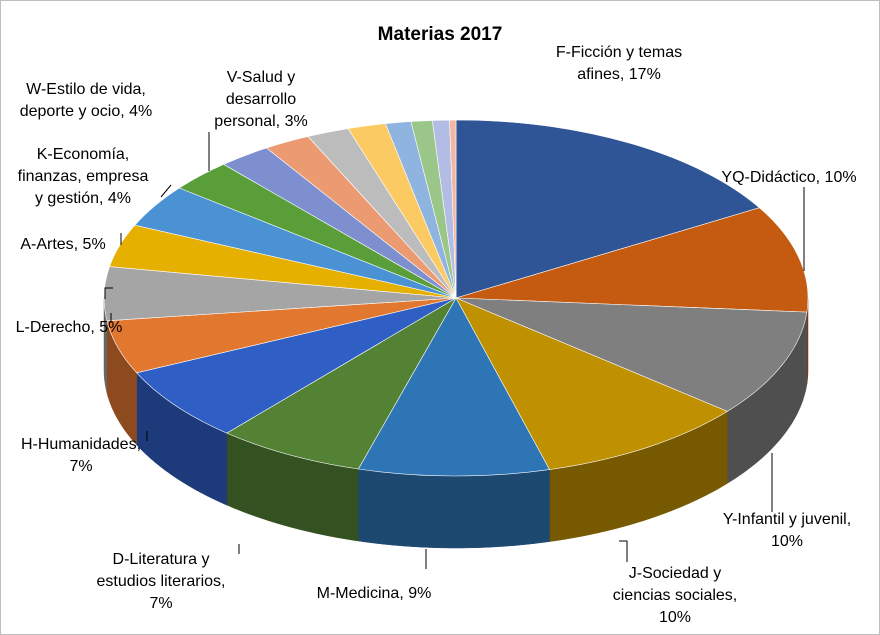 Image resolution: width=880 pixels, height=635 pixels. What do you see at coordinates (86, 100) in the screenshot?
I see `slice-label-10: W-Estilo de vida, deporte y ocio, 4%` at bounding box center [86, 100].